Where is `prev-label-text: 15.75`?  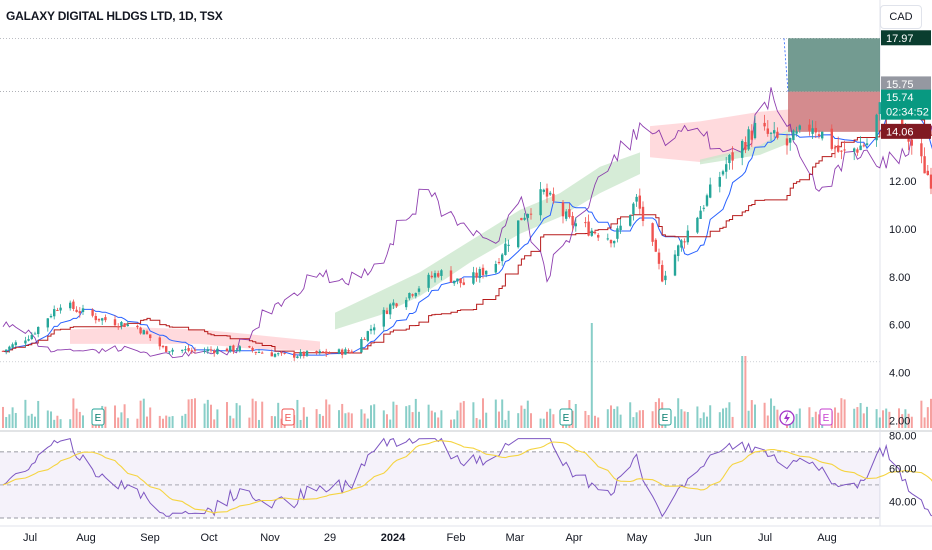
prev-label-text: 15.75 is located at coordinates (900, 85).